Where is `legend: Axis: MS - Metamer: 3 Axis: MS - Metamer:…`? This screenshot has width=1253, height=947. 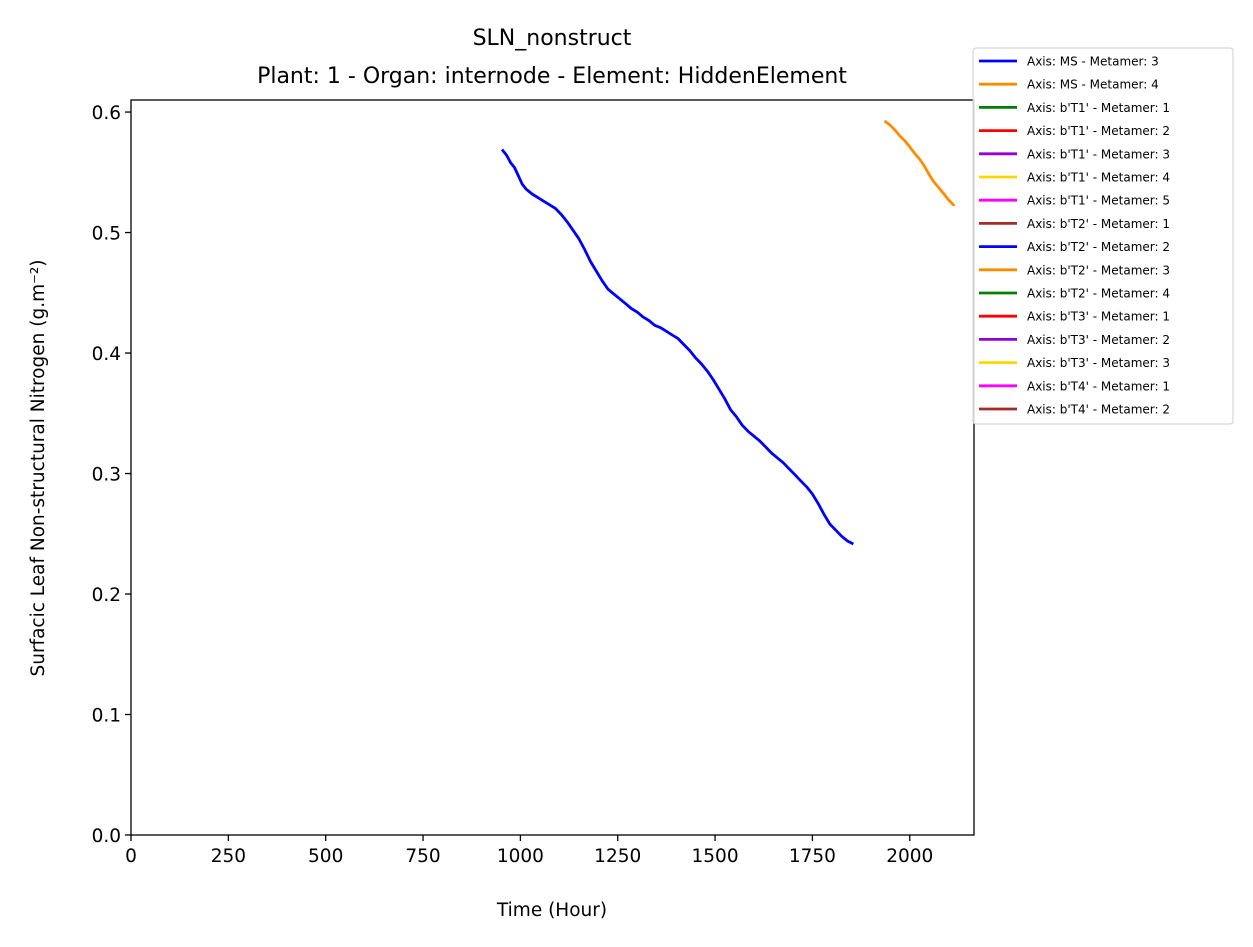
legend: Axis: MS - Metamer: 3 Axis: MS - Metamer:… is located at coordinates (1103, 236).